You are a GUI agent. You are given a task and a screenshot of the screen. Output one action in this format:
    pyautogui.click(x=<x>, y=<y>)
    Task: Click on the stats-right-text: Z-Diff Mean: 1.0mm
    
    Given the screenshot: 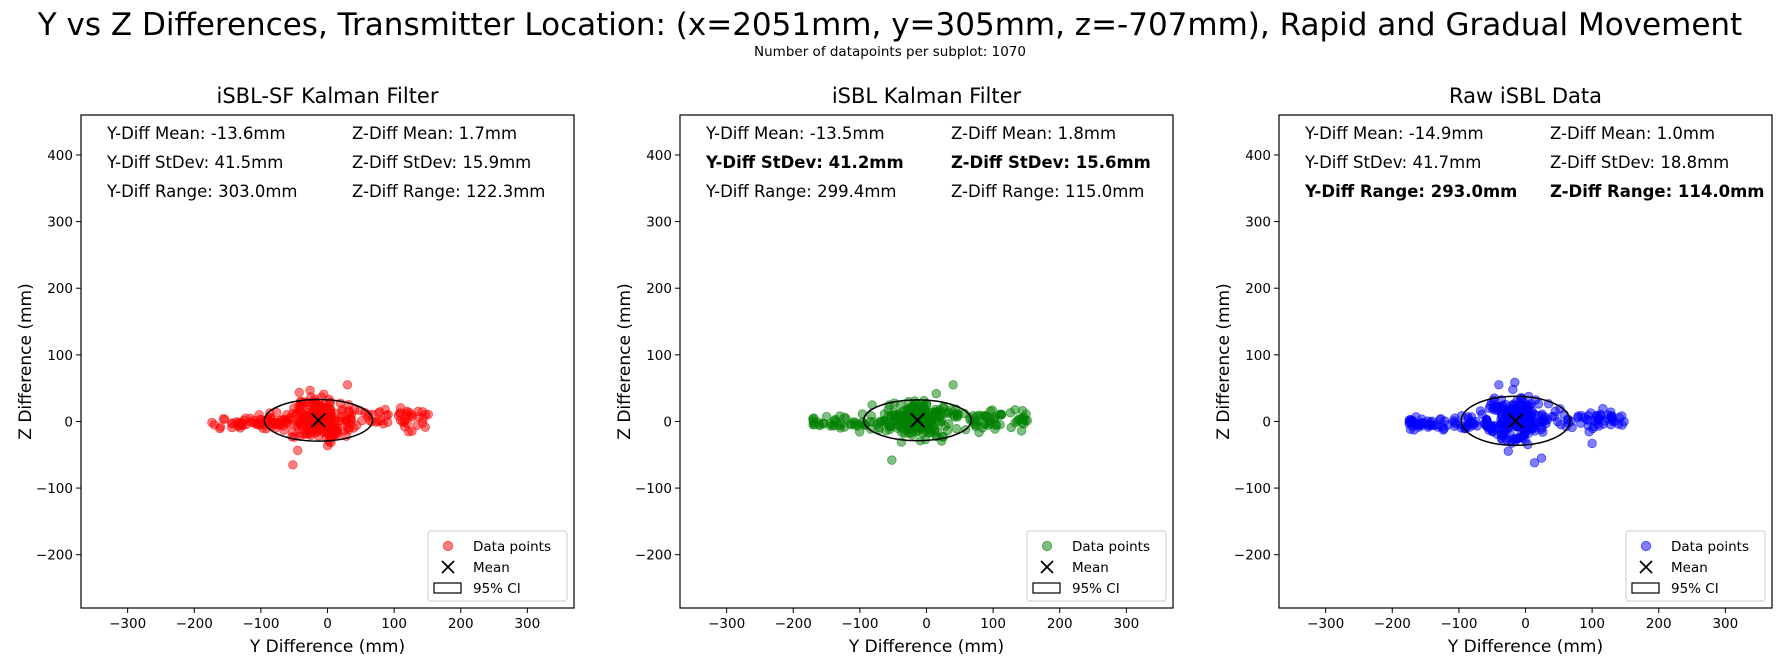 What is the action you would take?
    pyautogui.click(x=1632, y=133)
    